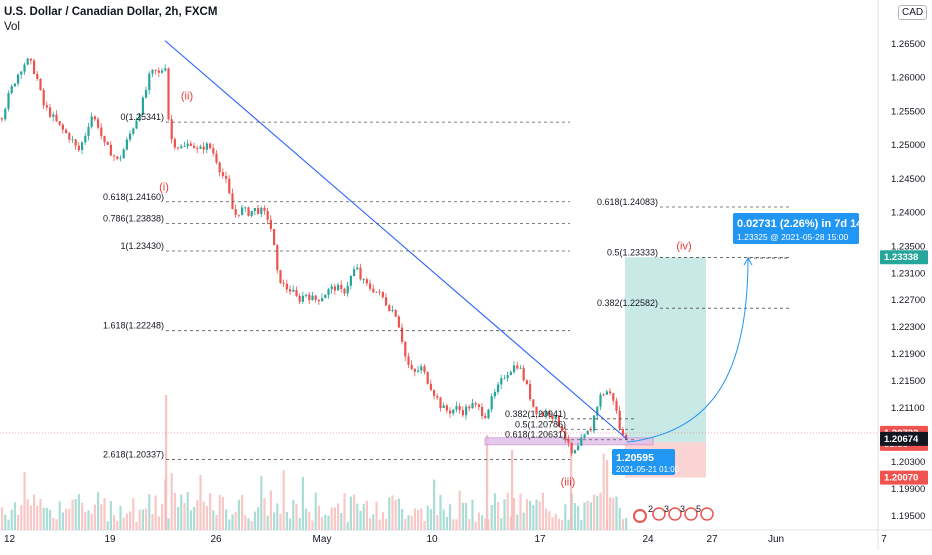 The width and height of the screenshot is (932, 555). What do you see at coordinates (908, 354) in the screenshot?
I see `y-tick-label: 1.21900` at bounding box center [908, 354].